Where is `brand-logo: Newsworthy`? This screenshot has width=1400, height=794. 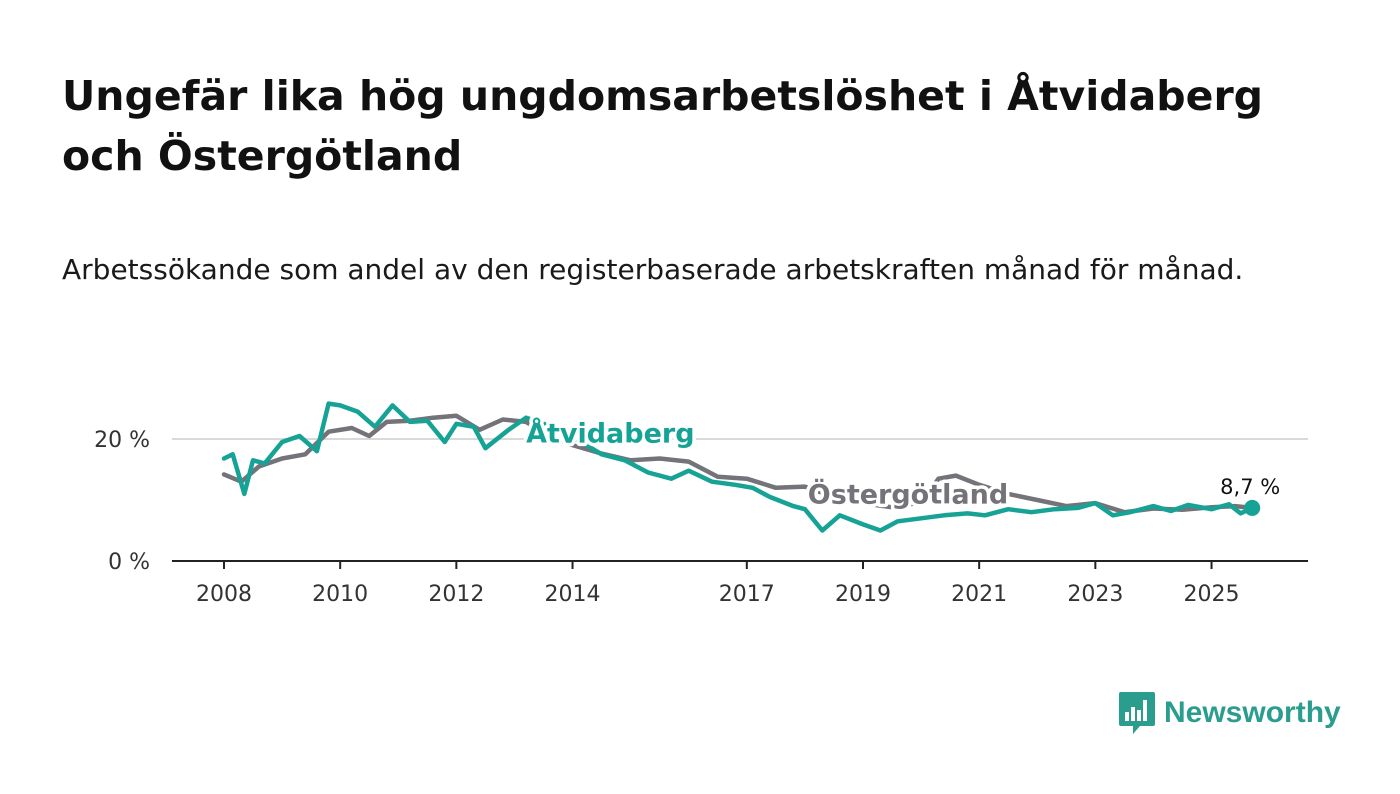
brand-logo: Newsworthy is located at coordinates (1229, 713).